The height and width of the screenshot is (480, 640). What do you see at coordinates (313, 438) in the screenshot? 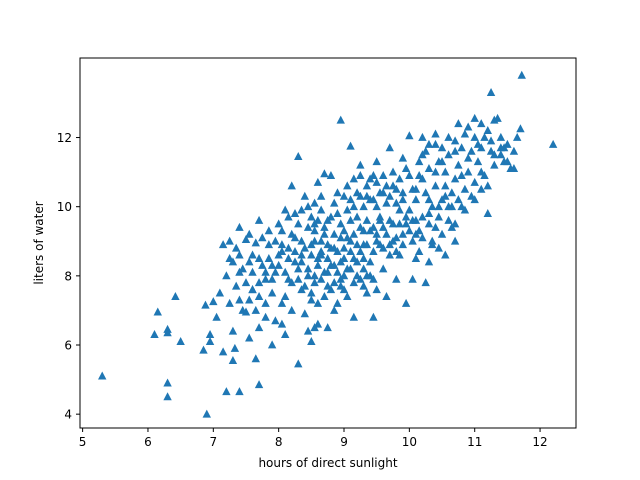
I see `x-axis: 5 6 7 8 9 10 11 12` at bounding box center [313, 438].